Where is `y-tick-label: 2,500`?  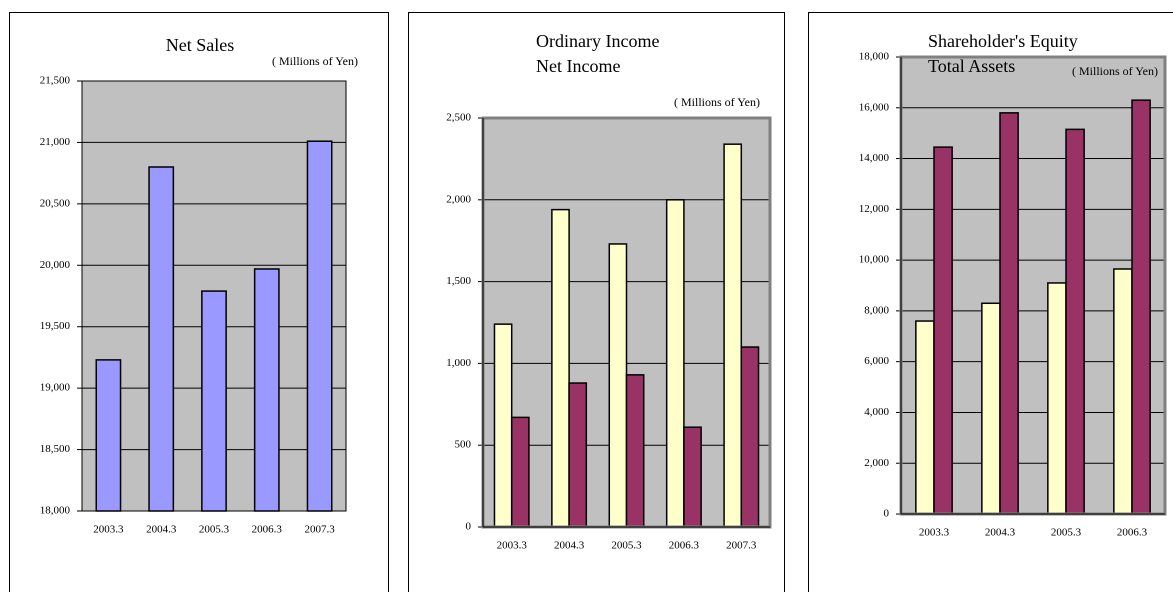
y-tick-label: 2,500 is located at coordinates (458, 118).